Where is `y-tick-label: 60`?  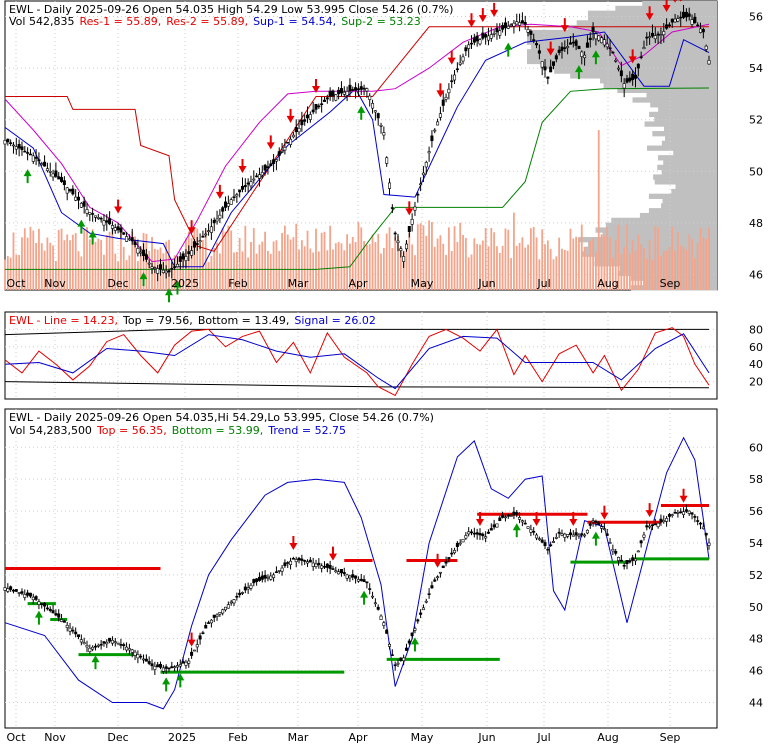
y-tick-label: 60 is located at coordinates (756, 447).